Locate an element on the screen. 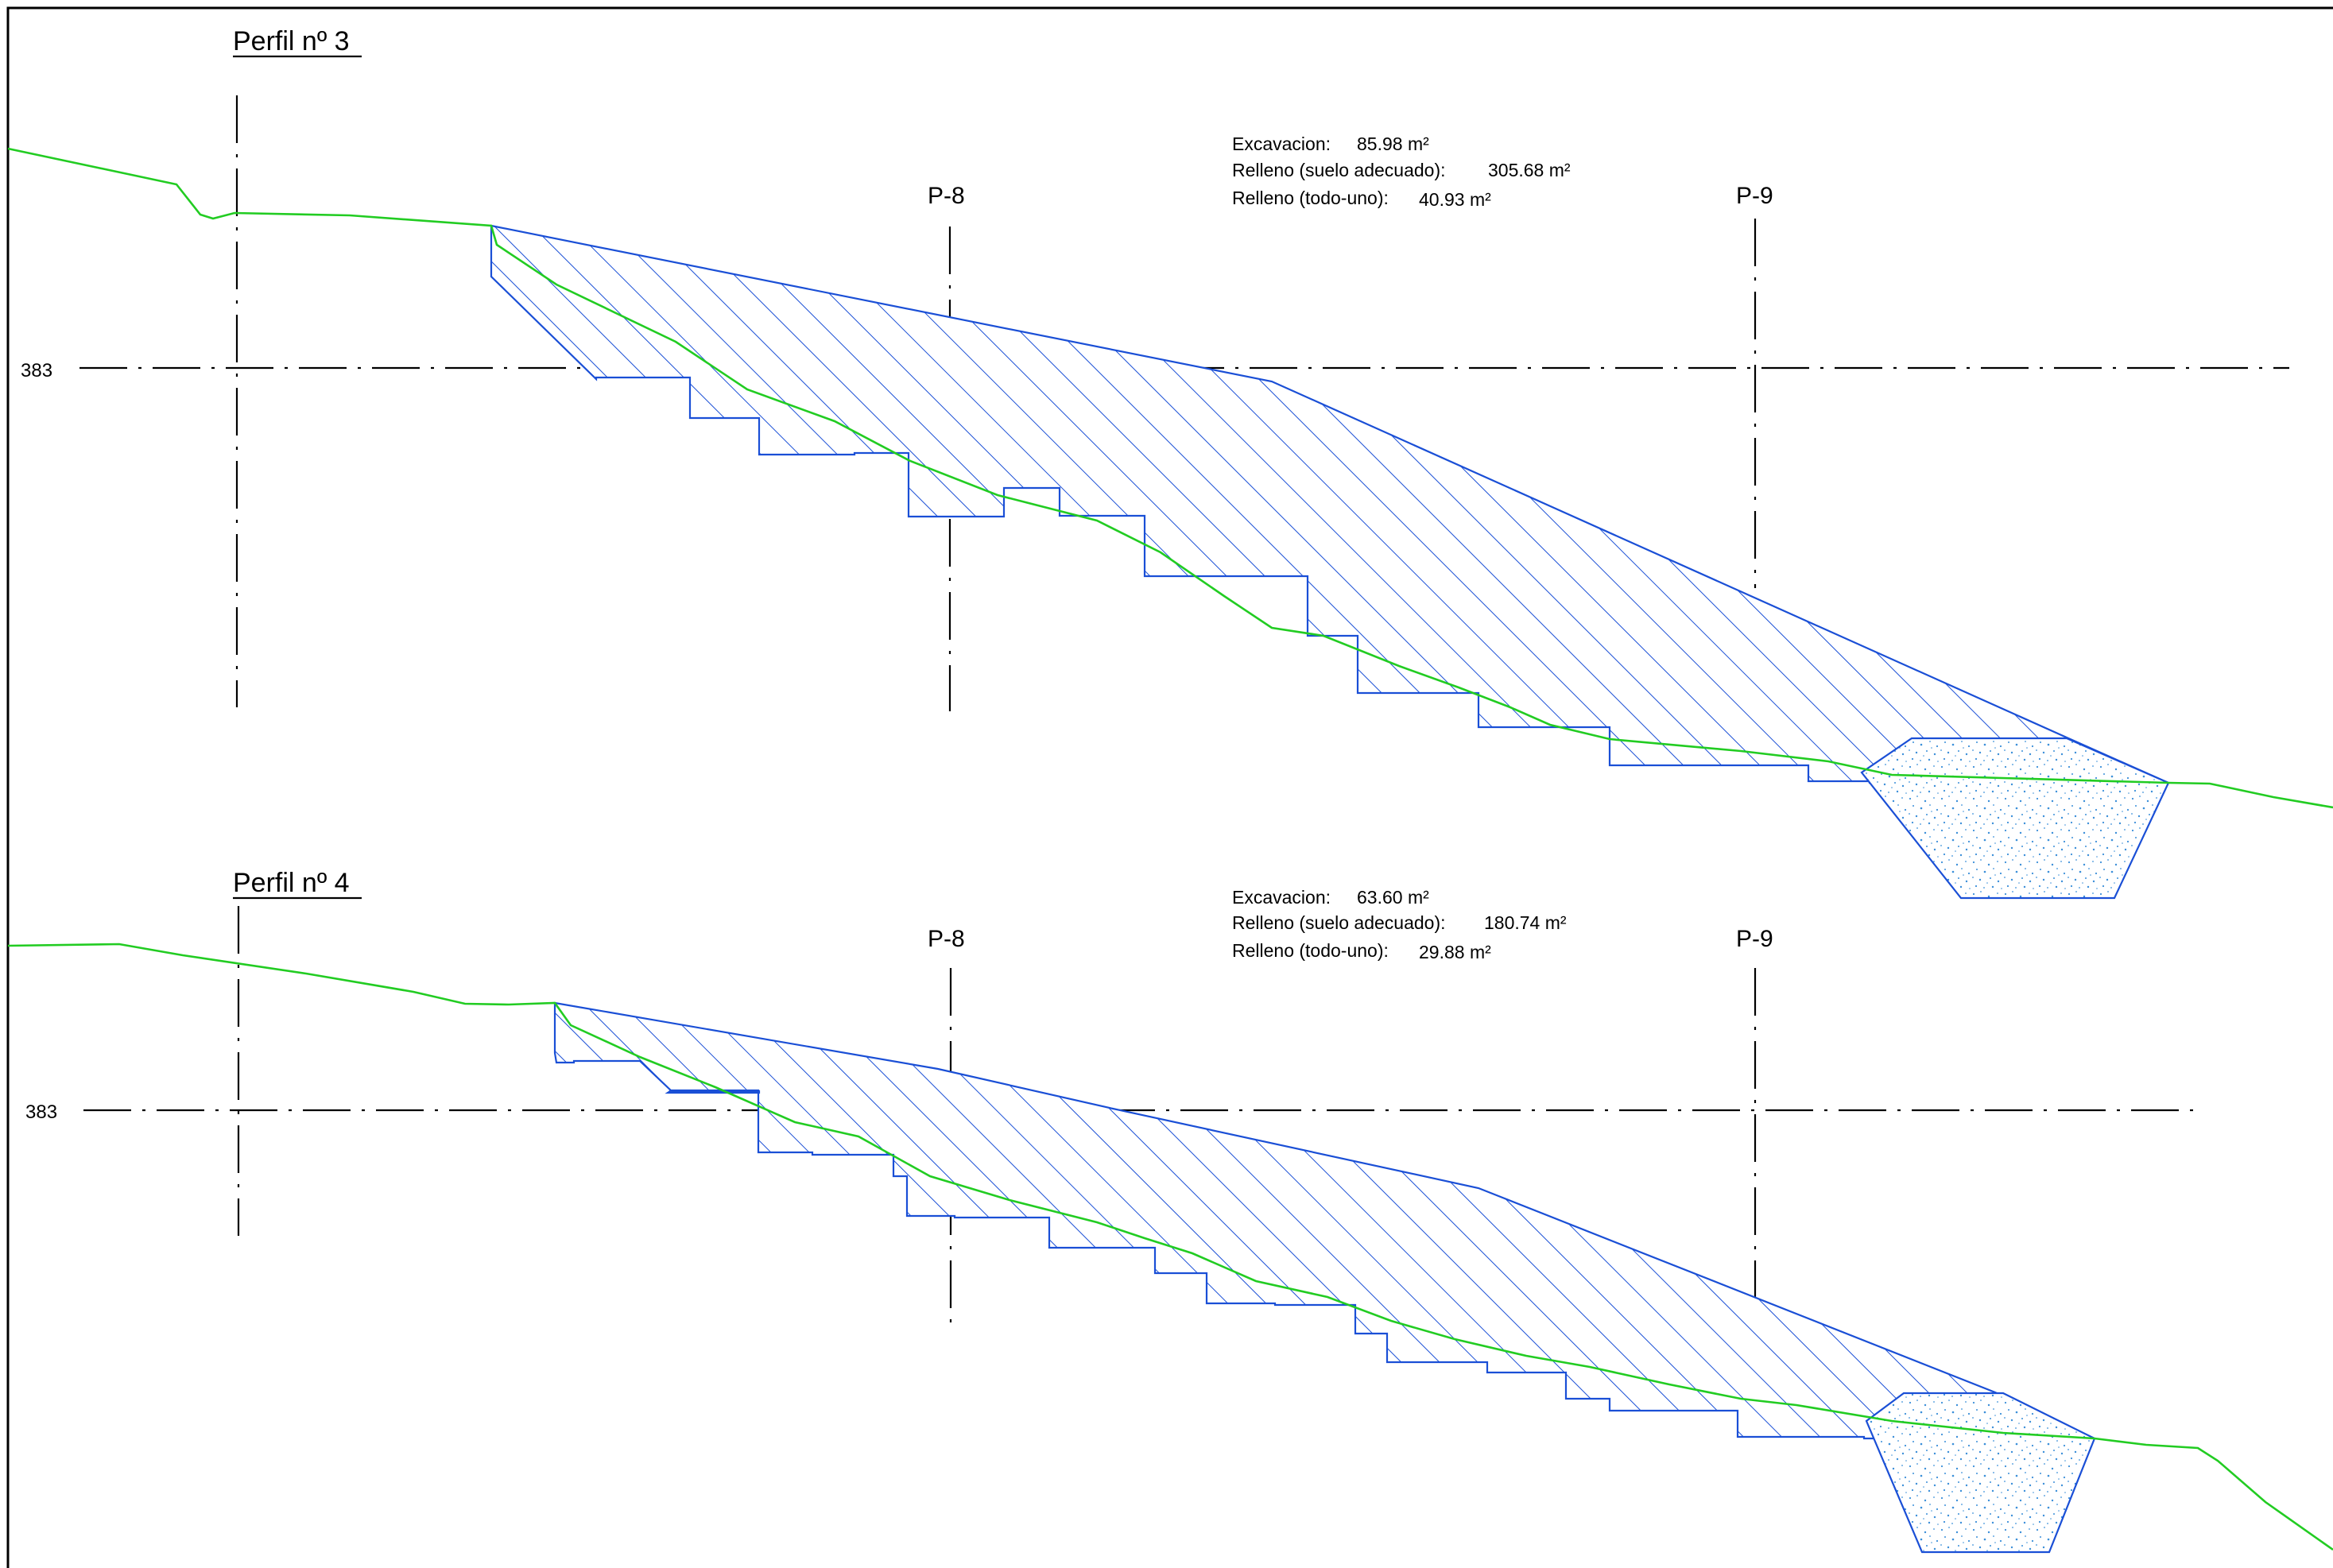  profile-3-relleno-todouno-label: Relleno (todo-uno): is located at coordinates (1310, 198).